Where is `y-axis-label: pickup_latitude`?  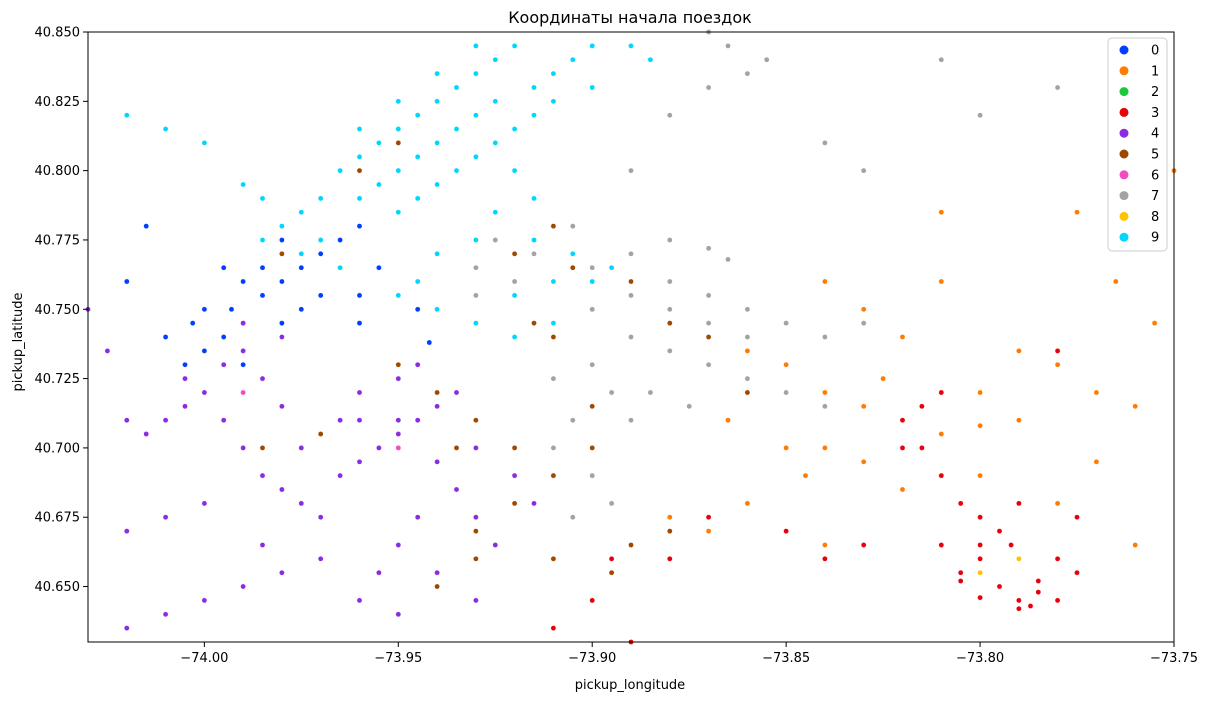
y-axis-label: pickup_latitude is located at coordinates (18, 341).